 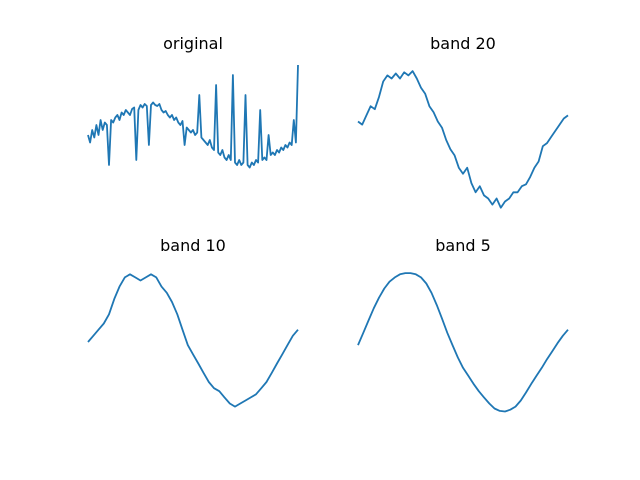 I want to click on subplot-band-20: band 20, so click(x=463, y=121).